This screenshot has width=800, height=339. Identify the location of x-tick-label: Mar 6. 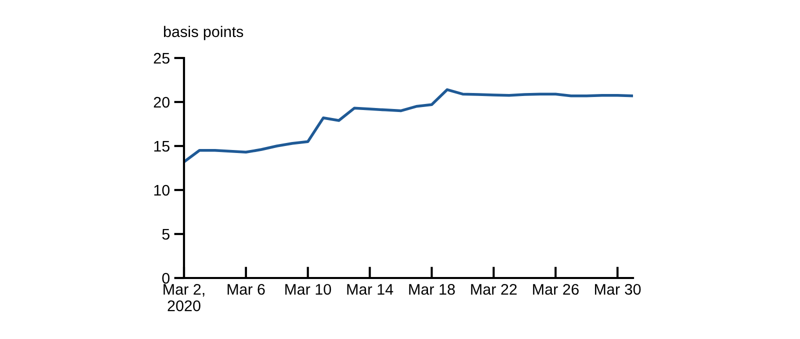
(246, 289).